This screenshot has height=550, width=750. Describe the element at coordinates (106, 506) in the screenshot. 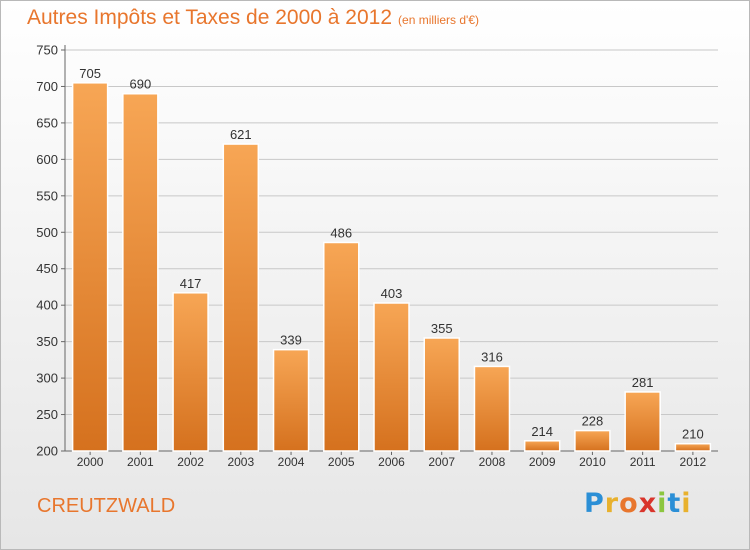

I see `commune-name: CREUTZWALD` at that location.